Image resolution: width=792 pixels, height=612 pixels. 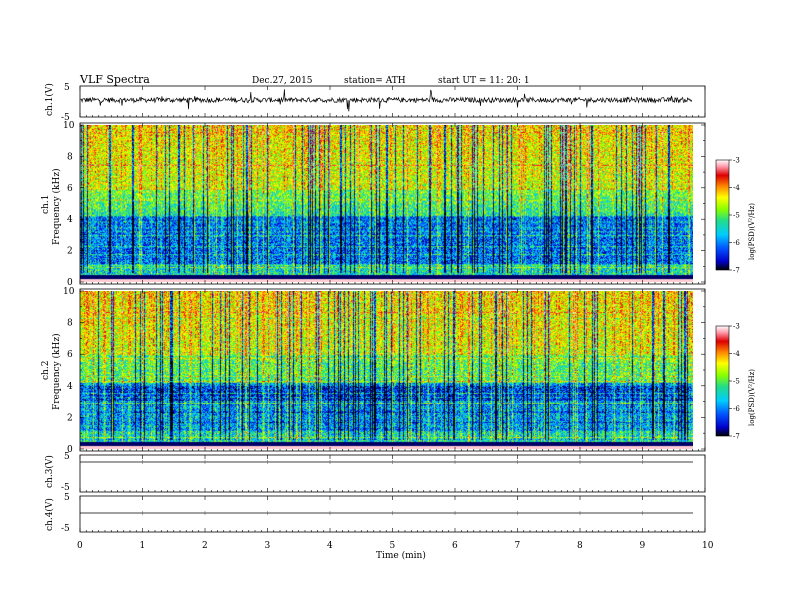 What do you see at coordinates (330, 546) in the screenshot?
I see `x-tick-label: 4` at bounding box center [330, 546].